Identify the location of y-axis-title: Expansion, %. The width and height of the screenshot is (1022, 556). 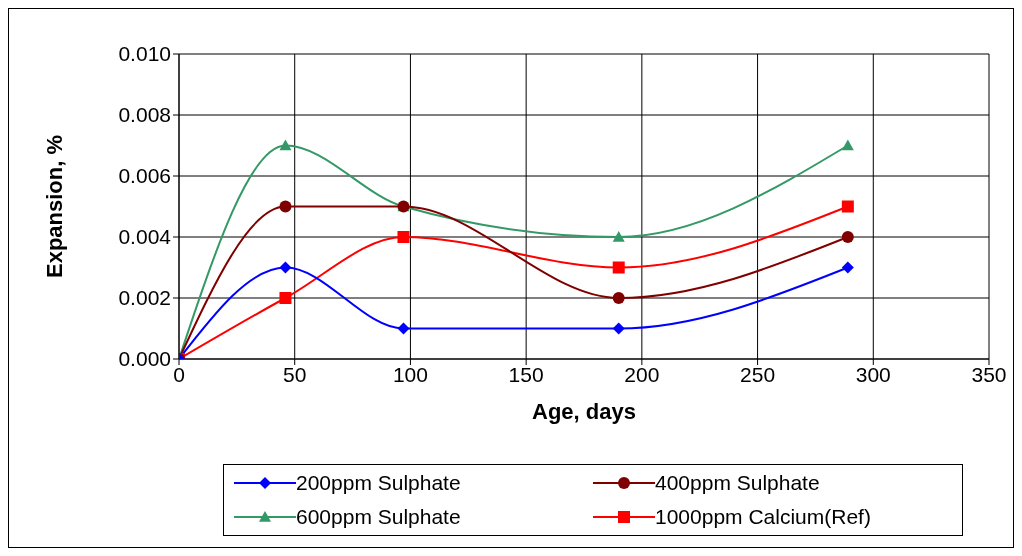
(54, 206).